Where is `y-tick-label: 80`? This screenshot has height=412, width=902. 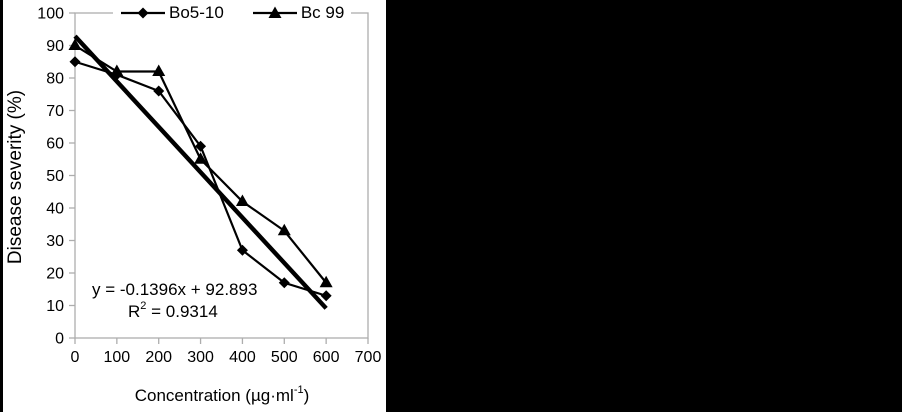 y-tick-label: 80 is located at coordinates (55, 79).